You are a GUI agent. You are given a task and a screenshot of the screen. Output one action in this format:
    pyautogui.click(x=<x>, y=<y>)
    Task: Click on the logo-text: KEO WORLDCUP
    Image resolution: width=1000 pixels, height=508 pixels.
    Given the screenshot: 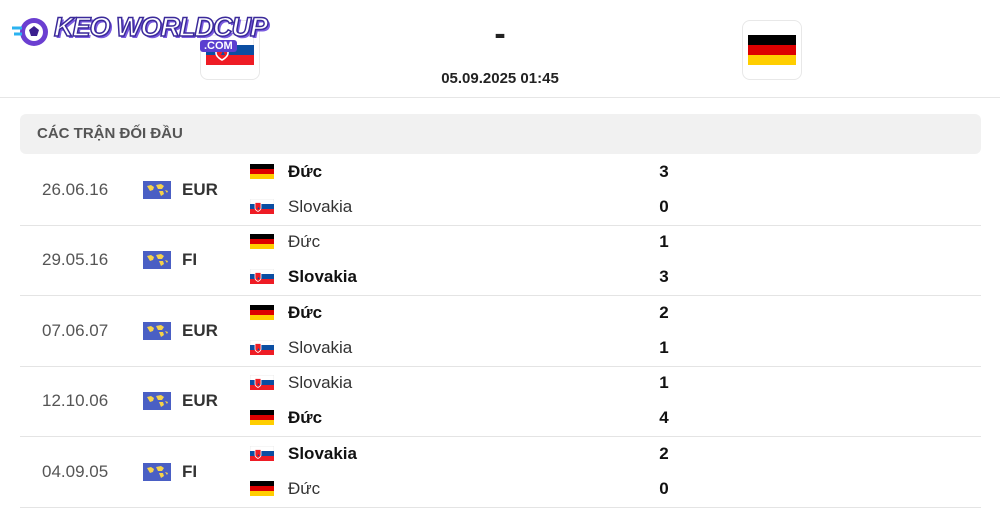 What is the action you would take?
    pyautogui.click(x=161, y=27)
    